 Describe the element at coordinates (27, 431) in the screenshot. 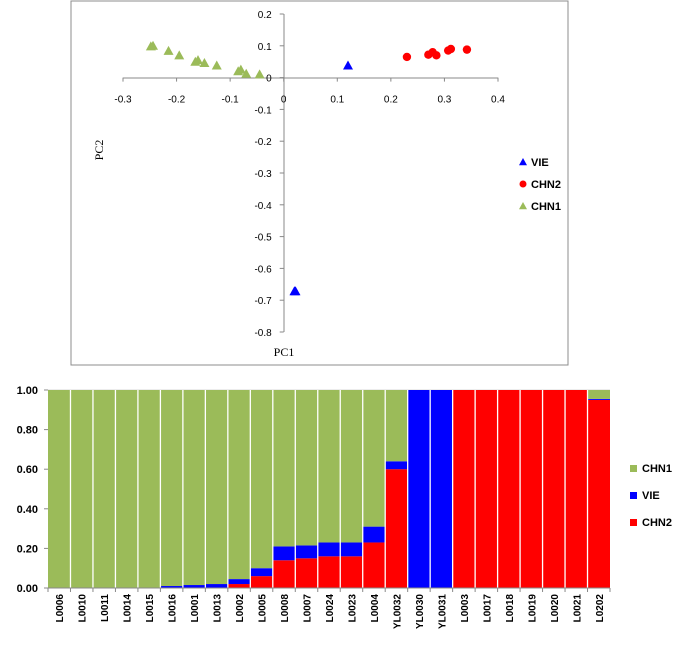

I see `bar-y-tick-label: 0.80` at that location.